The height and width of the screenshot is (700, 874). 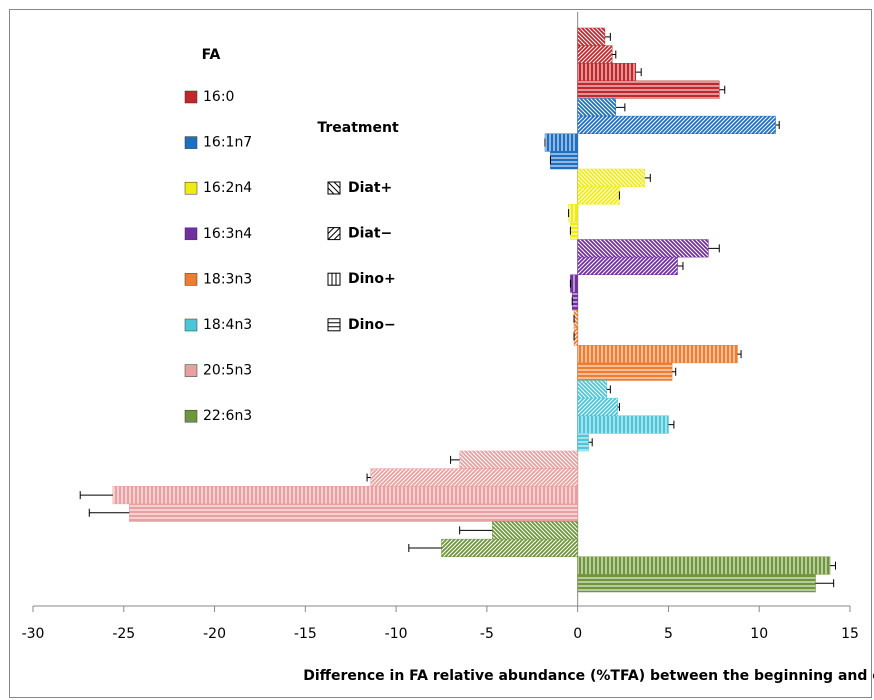 I want to click on series-legend-title: Treatment, so click(x=358, y=128).